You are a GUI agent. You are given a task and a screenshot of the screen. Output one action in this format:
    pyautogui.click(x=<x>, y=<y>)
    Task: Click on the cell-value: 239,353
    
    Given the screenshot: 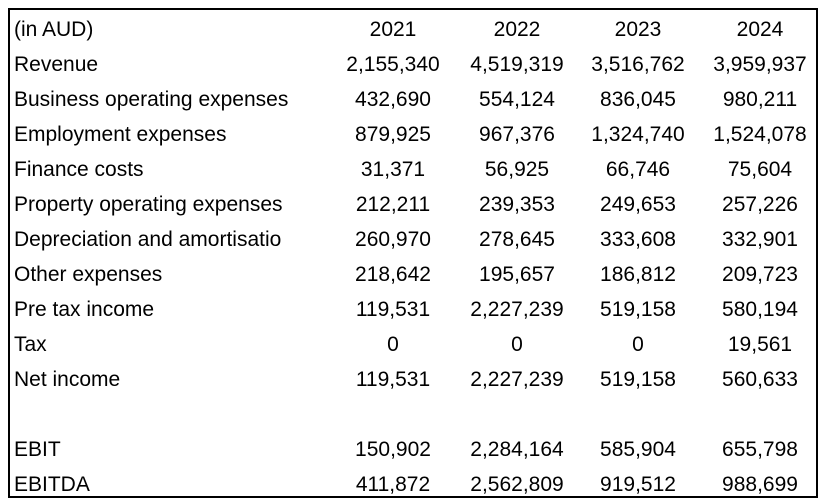 What is the action you would take?
    pyautogui.click(x=517, y=204)
    